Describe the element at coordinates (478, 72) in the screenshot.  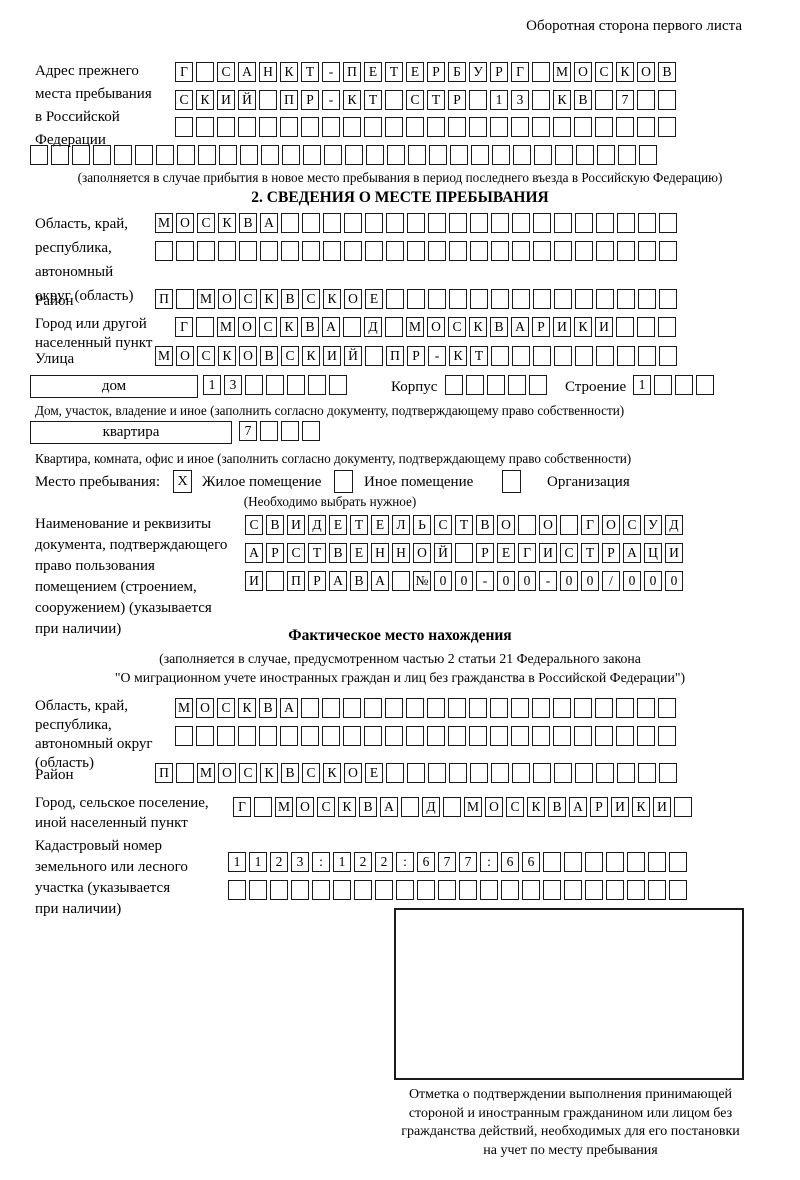
I see `char-box: У` at that location.